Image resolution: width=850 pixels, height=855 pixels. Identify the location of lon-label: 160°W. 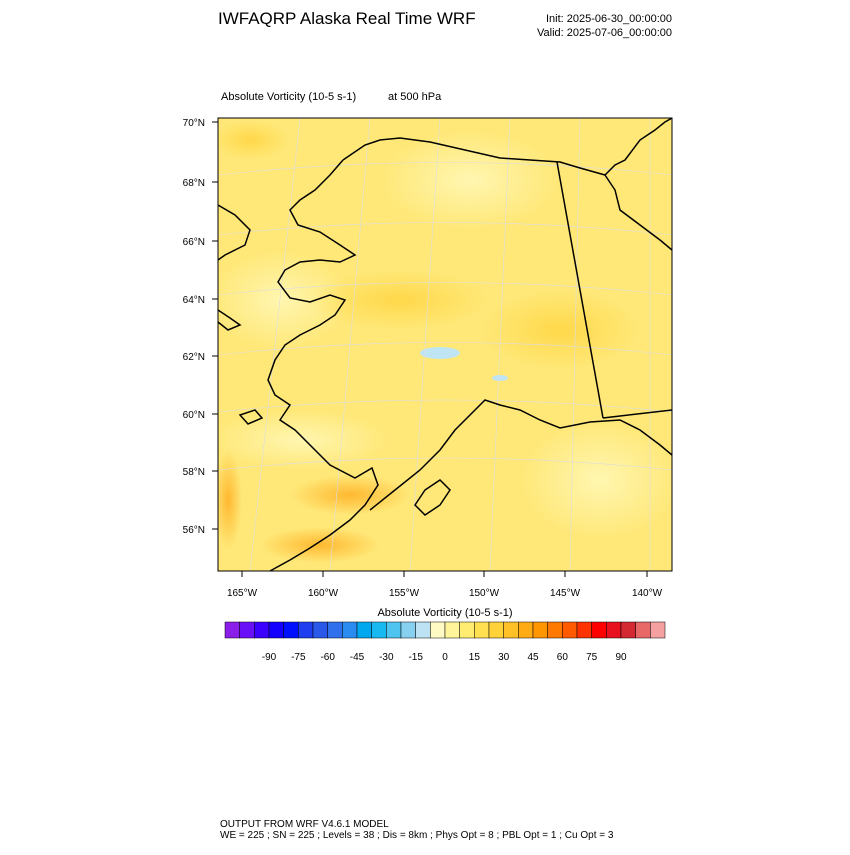
(323, 593).